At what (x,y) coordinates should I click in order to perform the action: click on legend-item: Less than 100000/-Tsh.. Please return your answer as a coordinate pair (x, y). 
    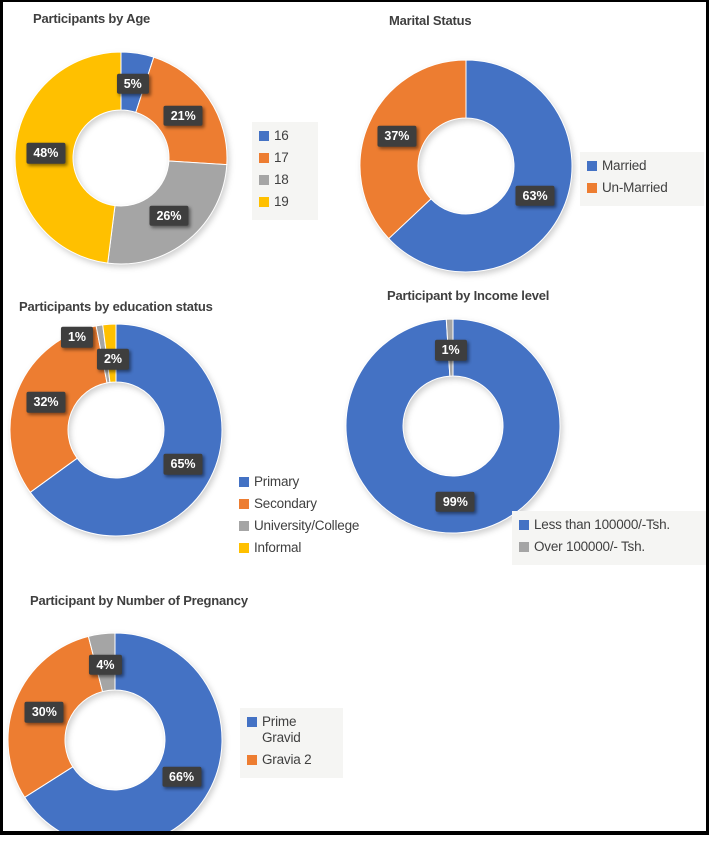
    Looking at the image, I should click on (610, 525).